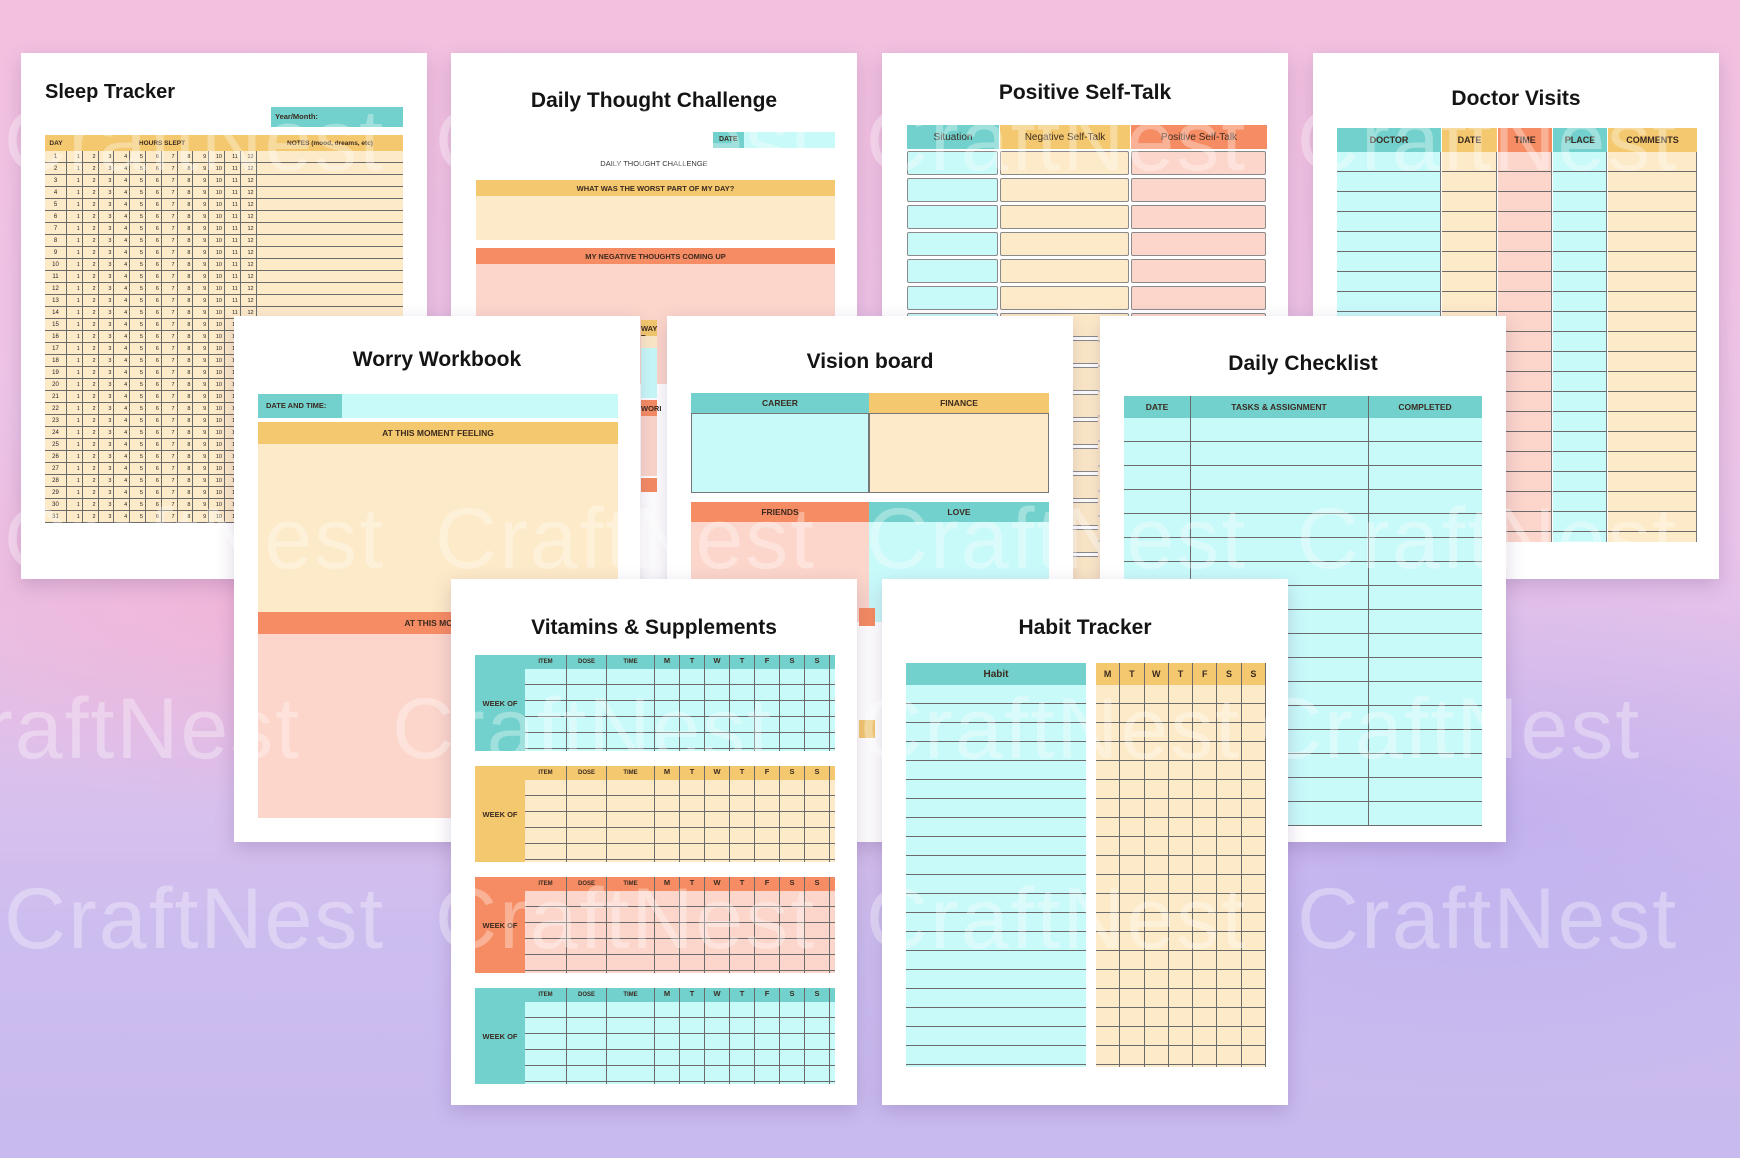  I want to click on day-cell: 3, so click(56, 181).